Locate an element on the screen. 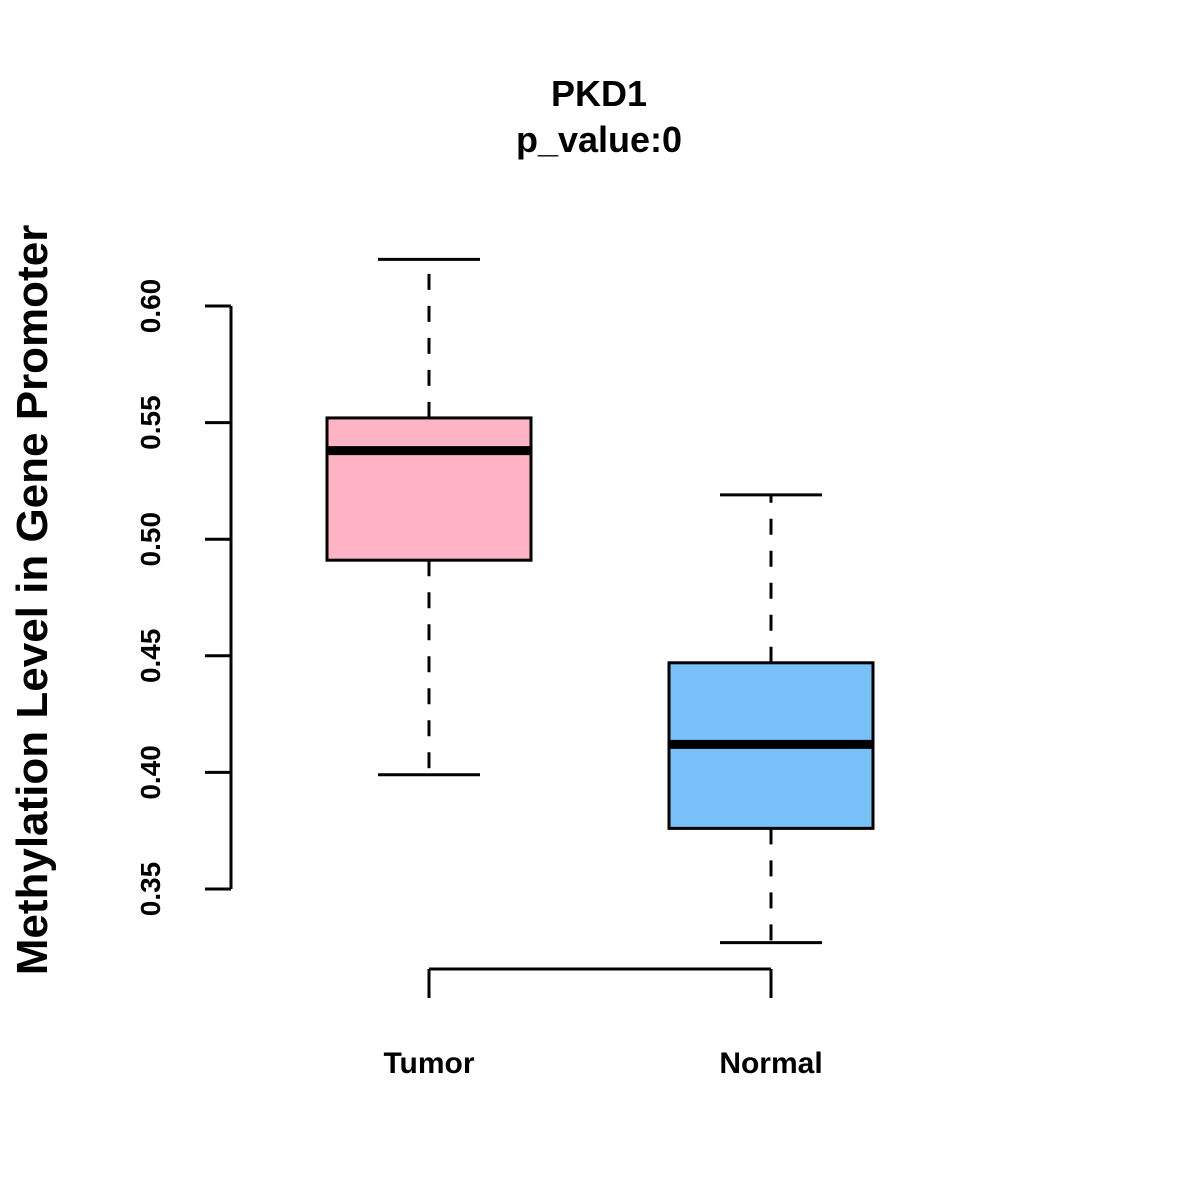 This screenshot has height=1200, width=1200. box-tumor is located at coordinates (429, 517).